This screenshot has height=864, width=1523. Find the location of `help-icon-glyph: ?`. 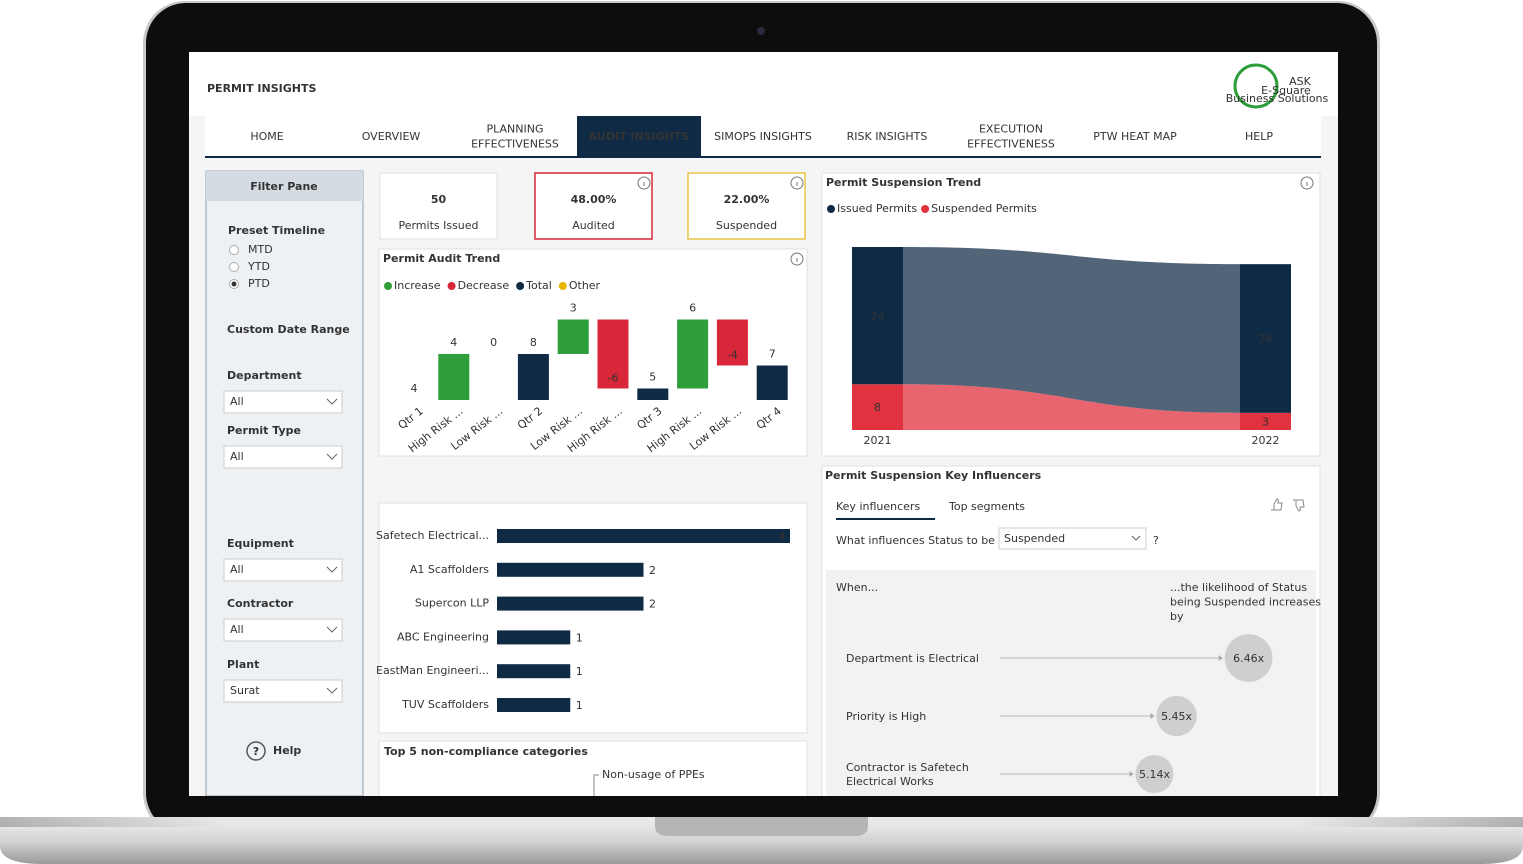

help-icon-glyph: ? is located at coordinates (256, 751).